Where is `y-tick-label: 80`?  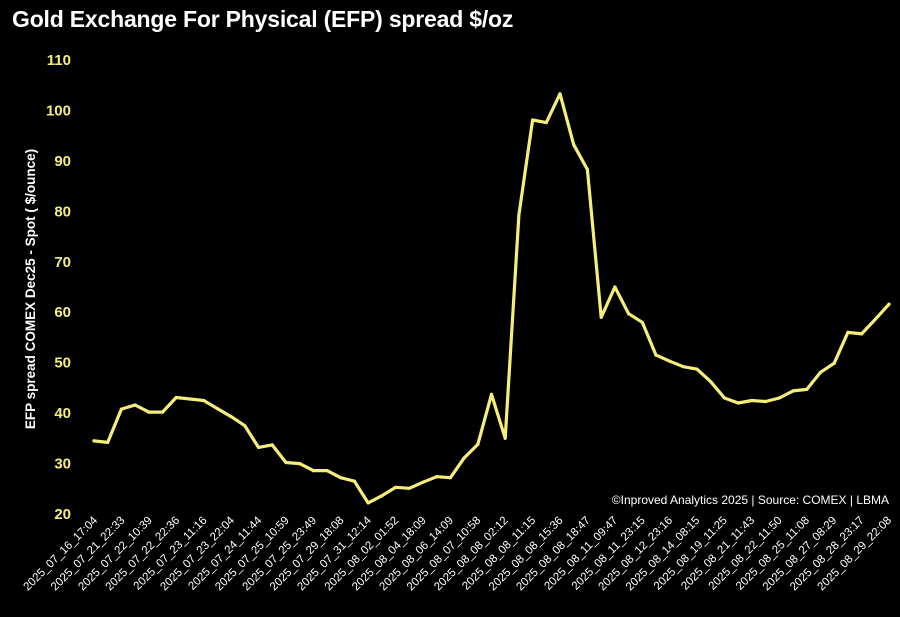
y-tick-label: 80 is located at coordinates (62, 211).